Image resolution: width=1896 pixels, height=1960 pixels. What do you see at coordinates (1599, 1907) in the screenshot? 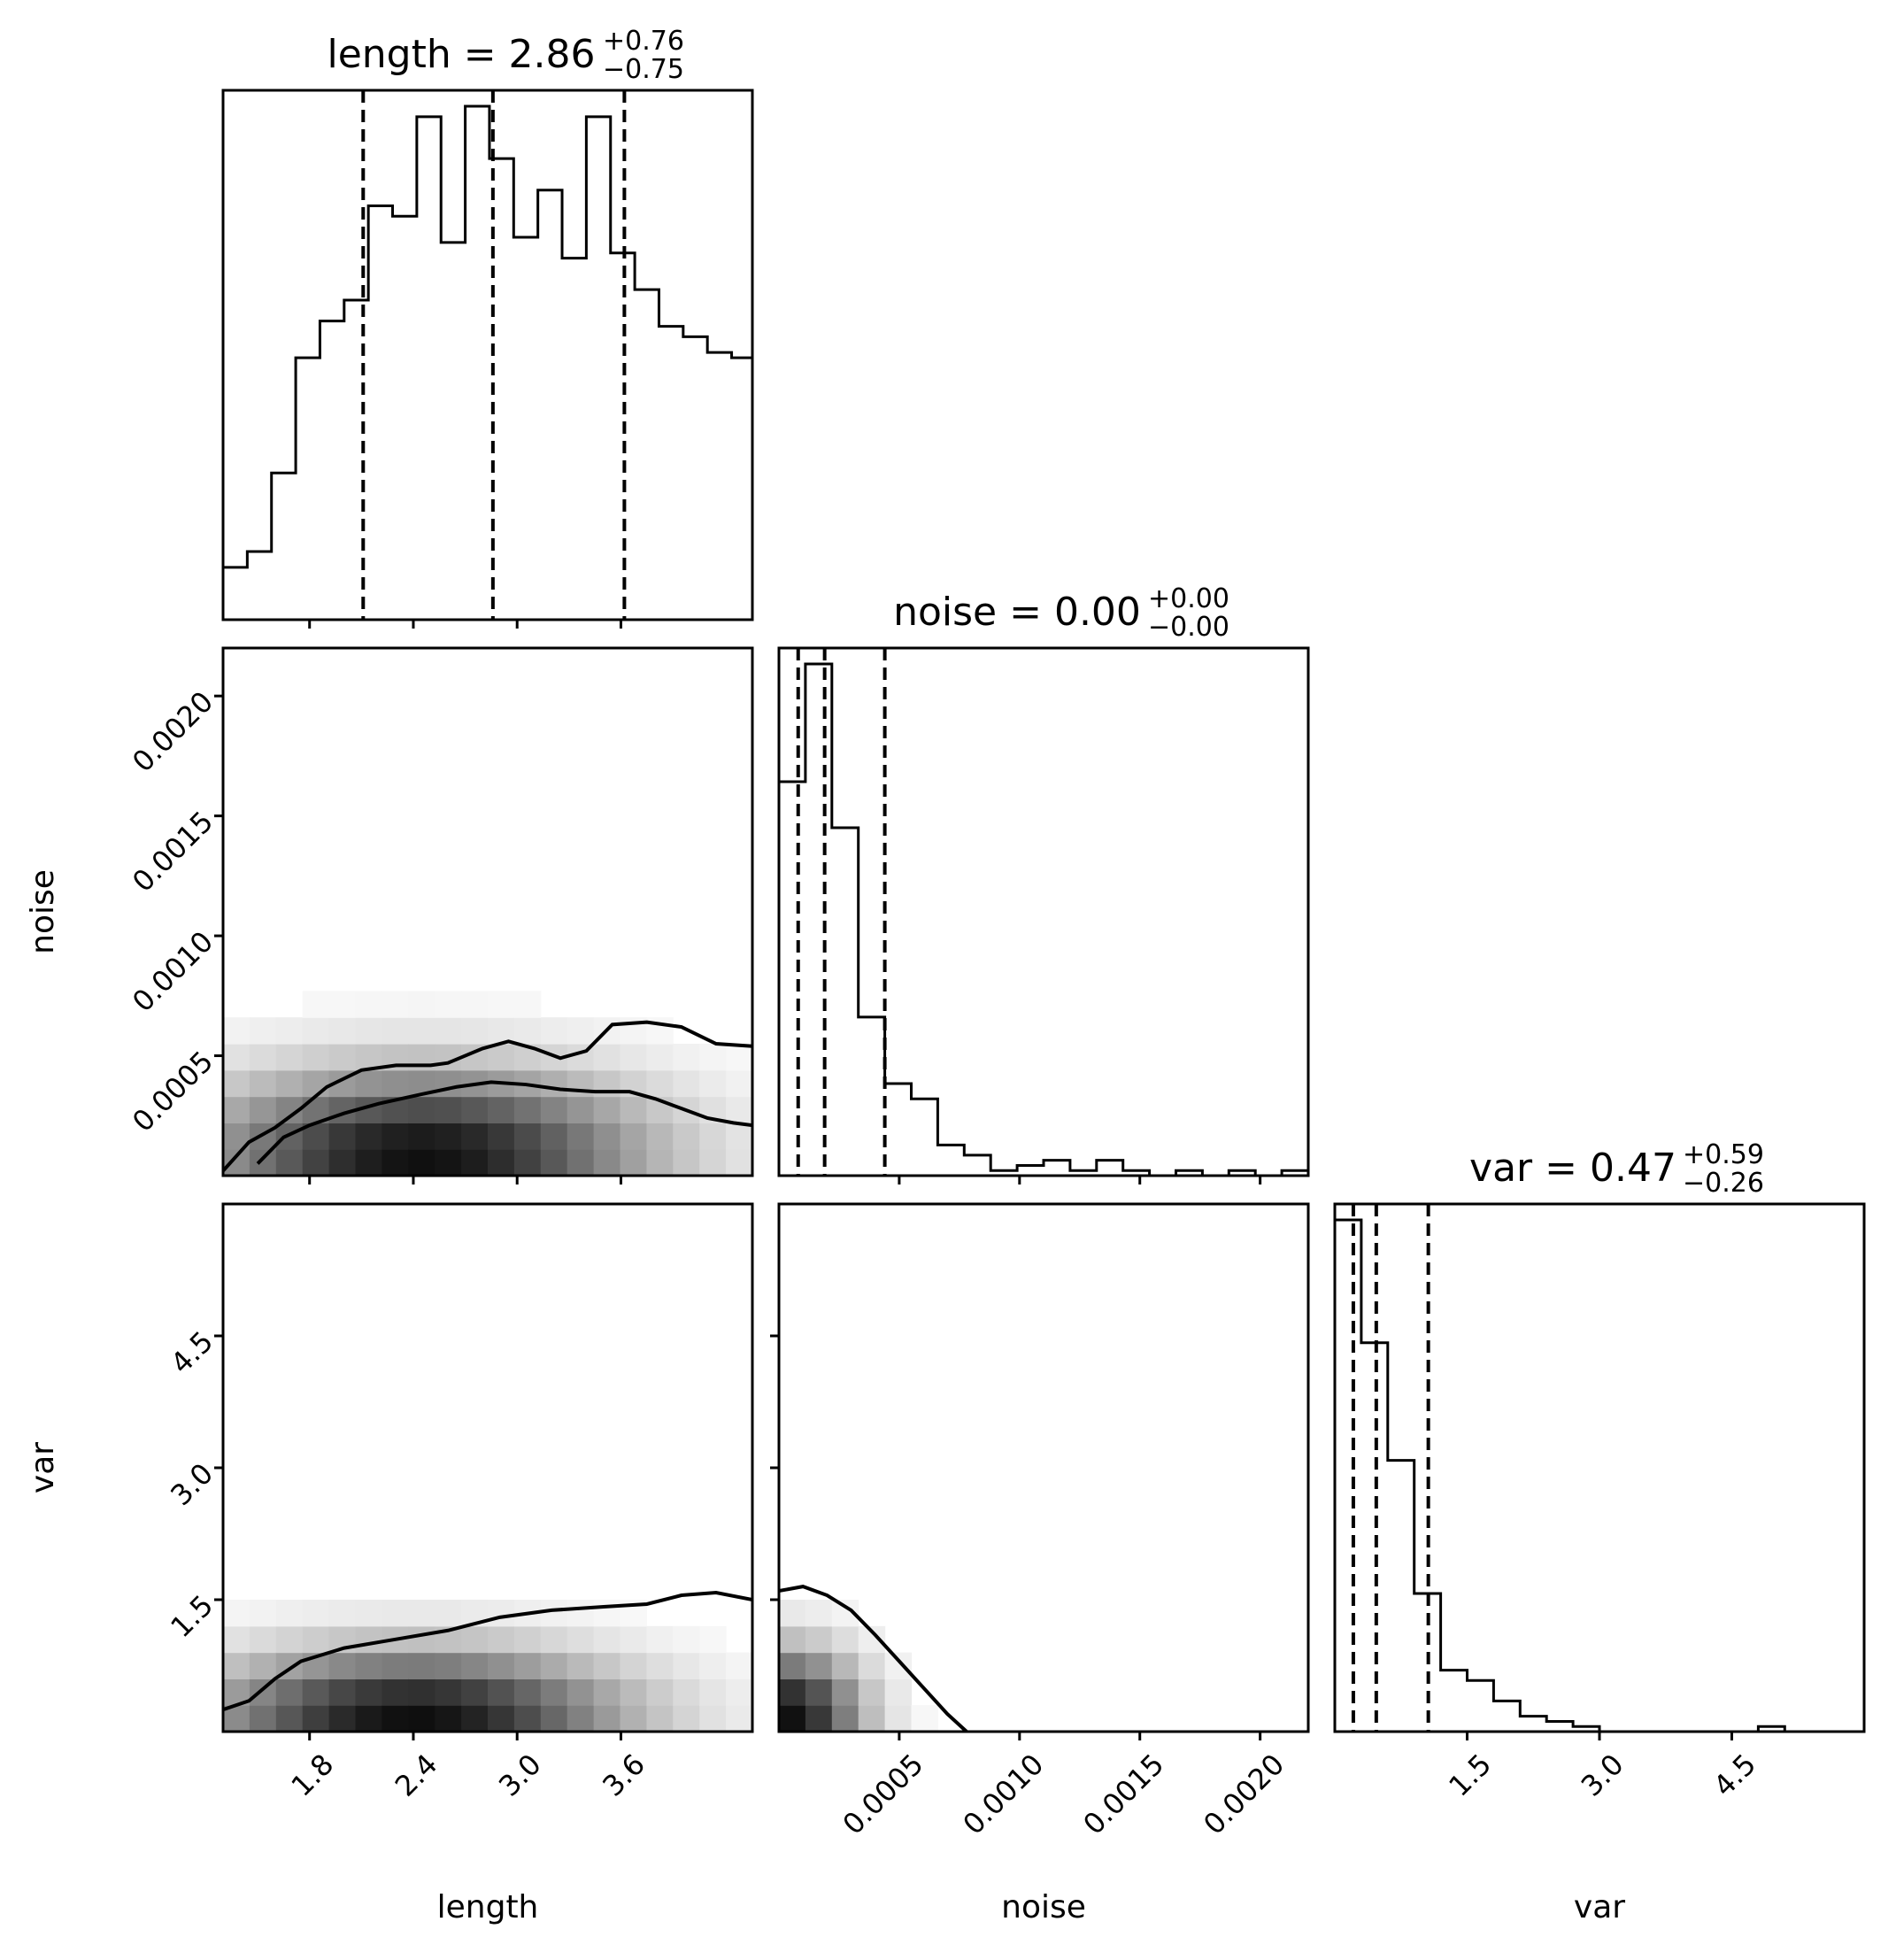
I see `var-x-axis-label: var` at bounding box center [1599, 1907].